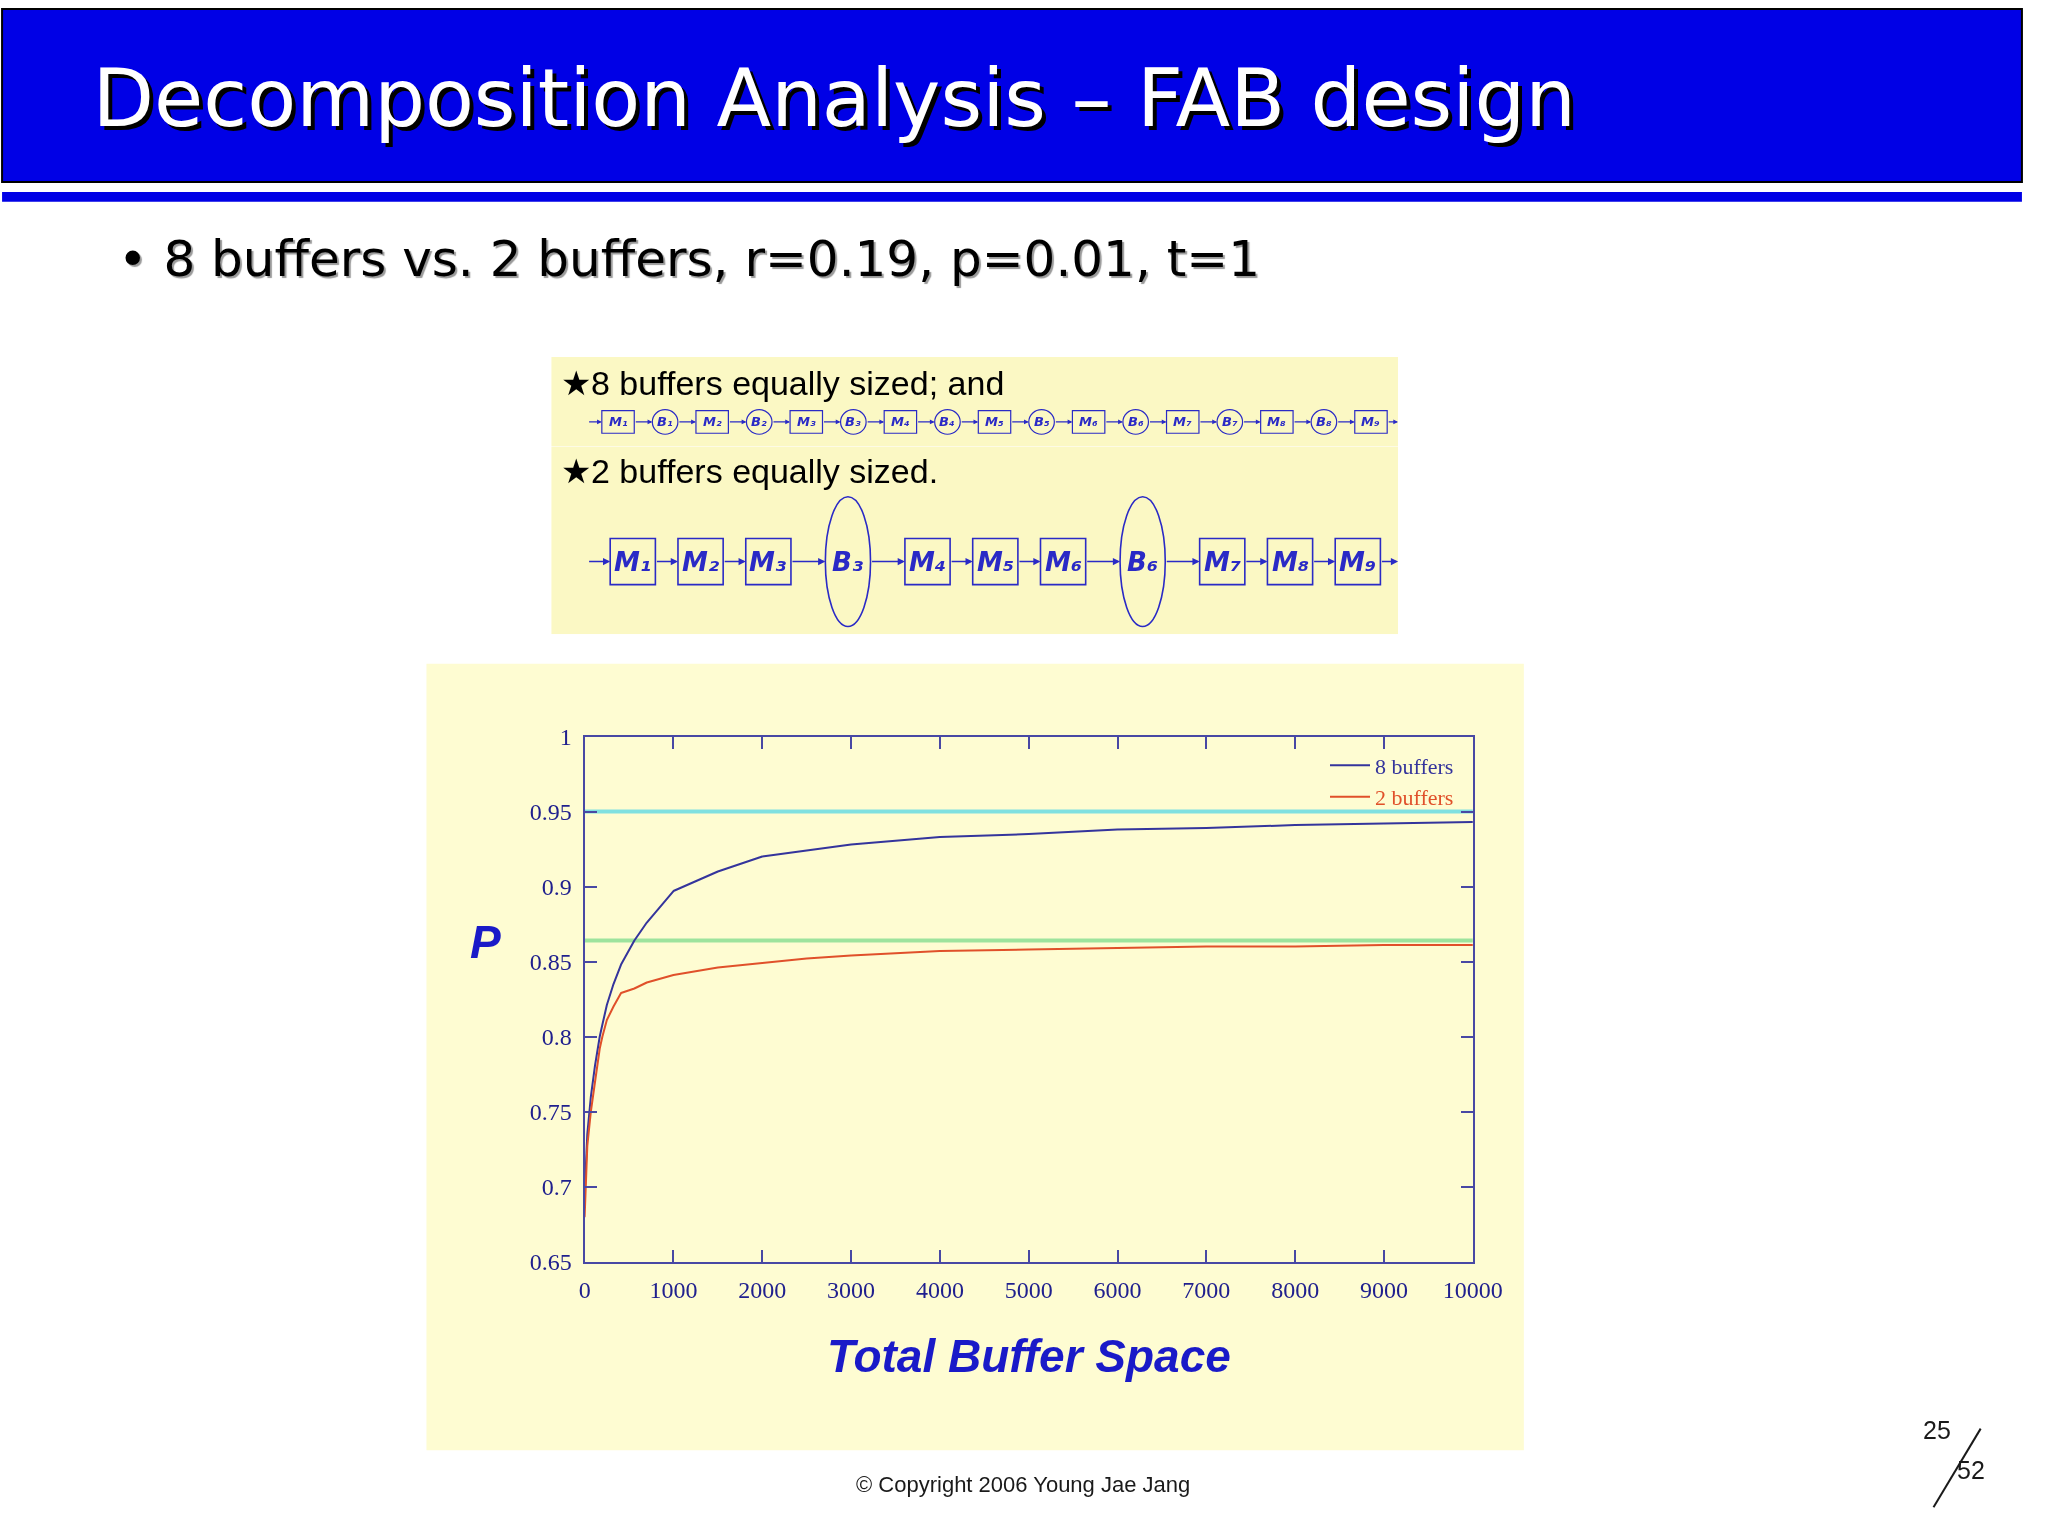 The image size is (2048, 1536). Describe the element at coordinates (556, 886) in the screenshot. I see `y-tick-label: 0.9` at that location.